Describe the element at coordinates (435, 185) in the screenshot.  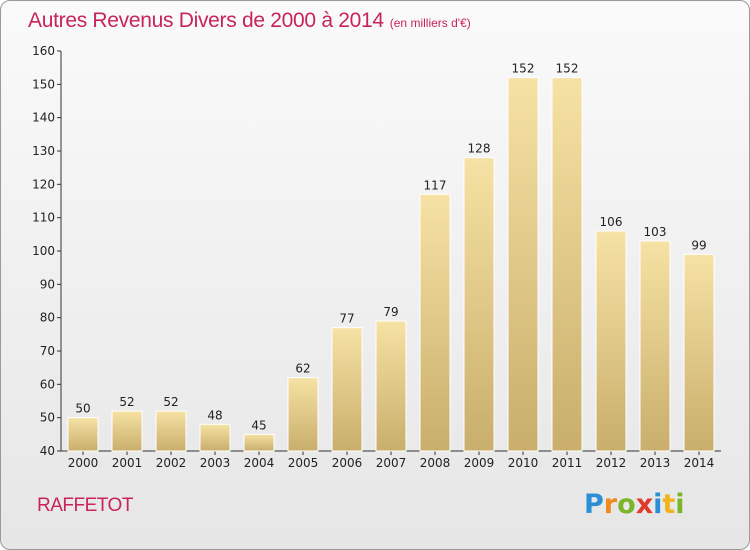
I see `data-label: 117` at that location.